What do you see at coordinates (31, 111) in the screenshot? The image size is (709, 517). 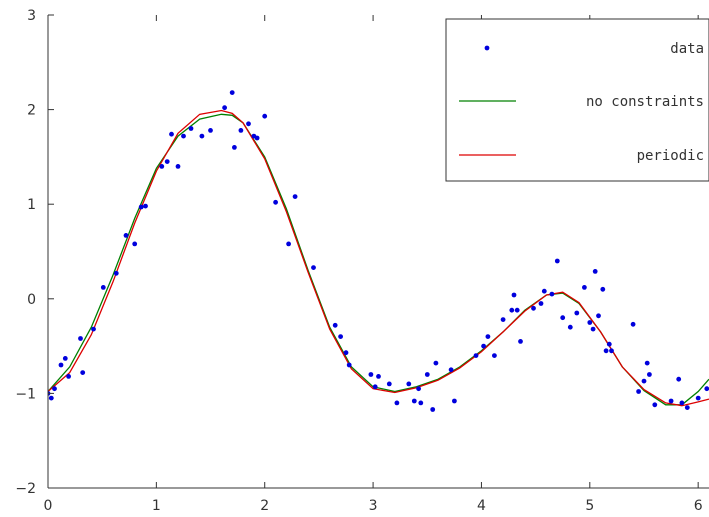 I see `y-tick-label: 2` at bounding box center [31, 111].